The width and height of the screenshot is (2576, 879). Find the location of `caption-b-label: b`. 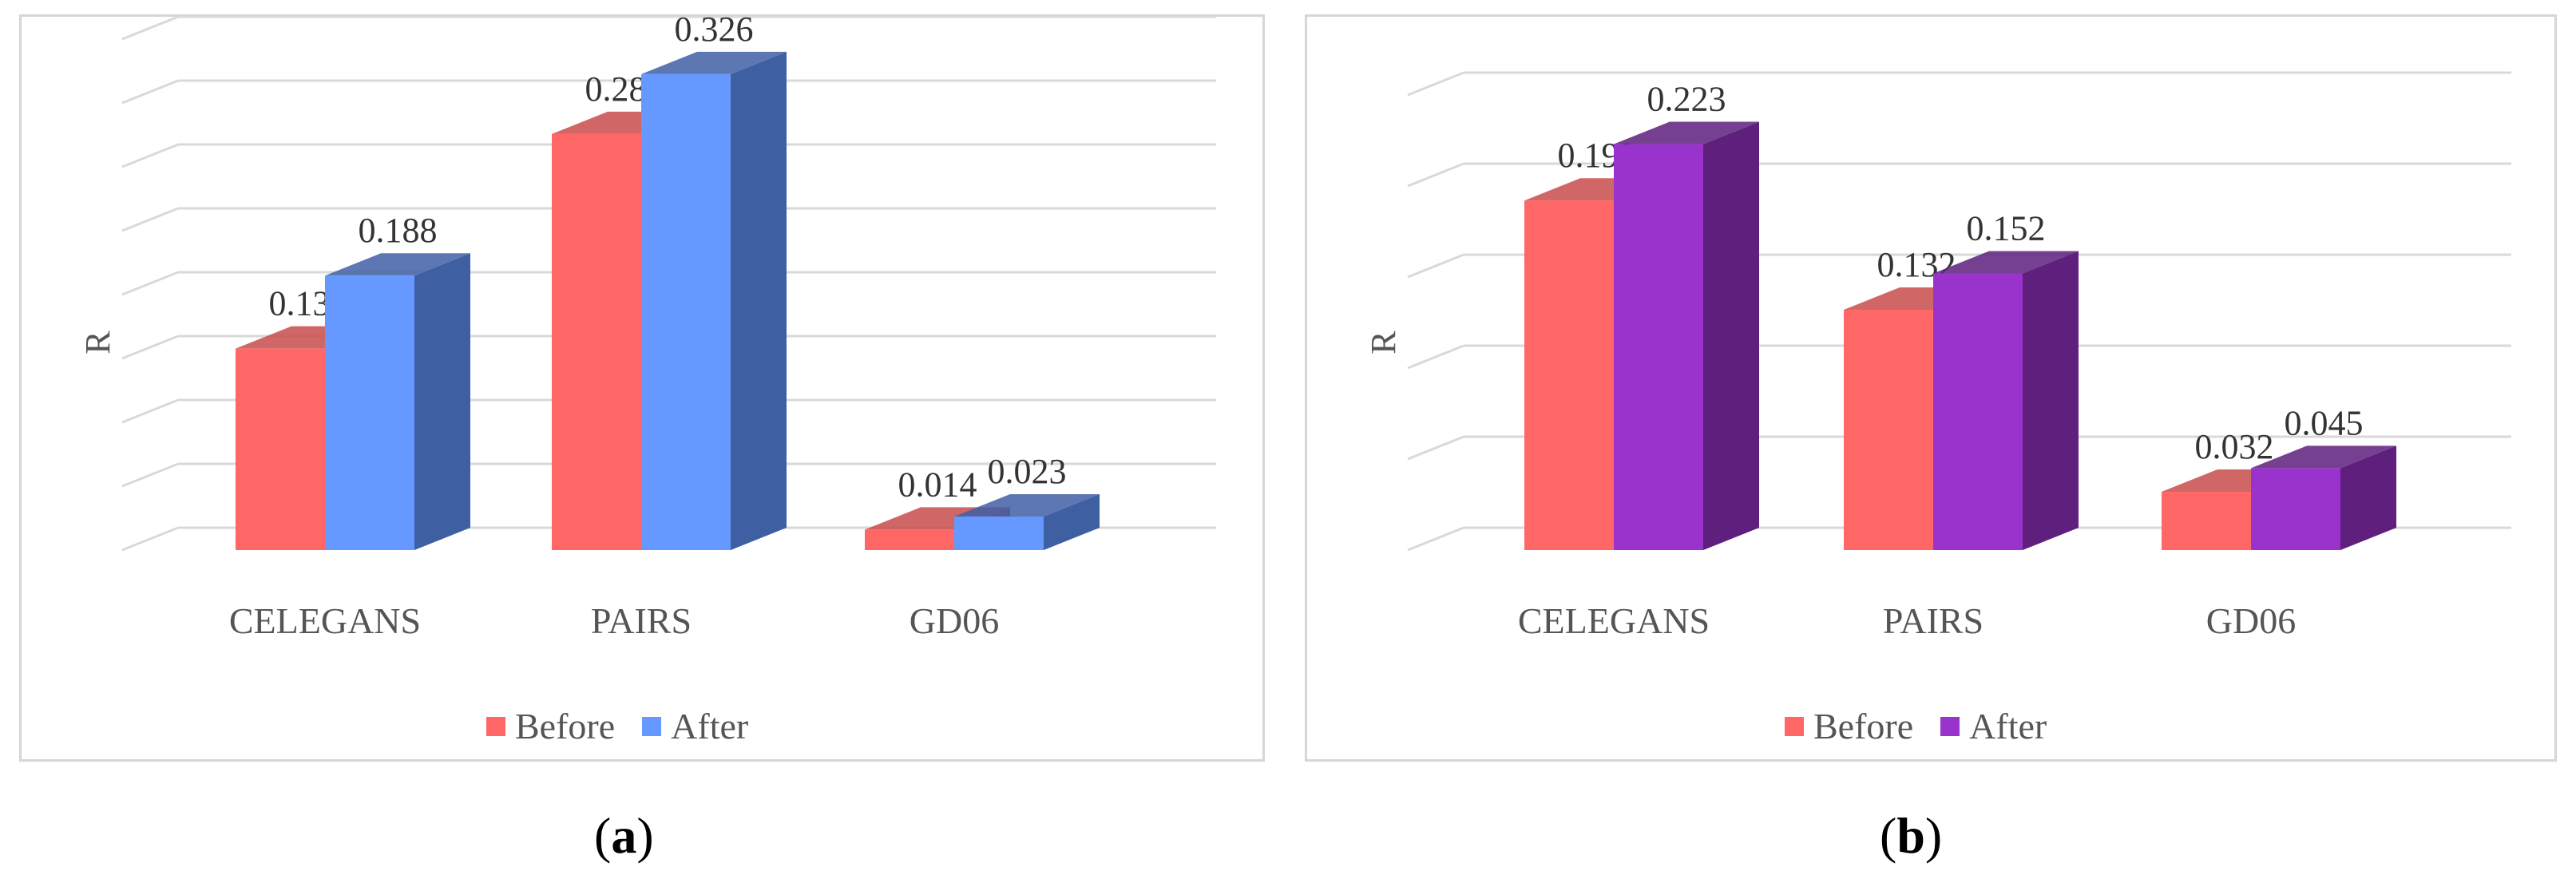

caption-b-label: b is located at coordinates (1910, 835).